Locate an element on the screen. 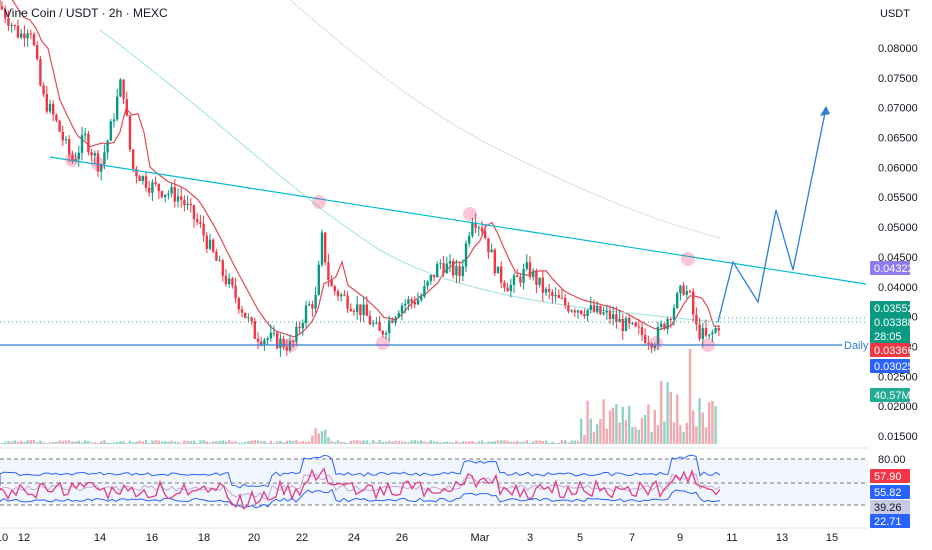 The image size is (932, 550). time-label: 26 is located at coordinates (402, 538).